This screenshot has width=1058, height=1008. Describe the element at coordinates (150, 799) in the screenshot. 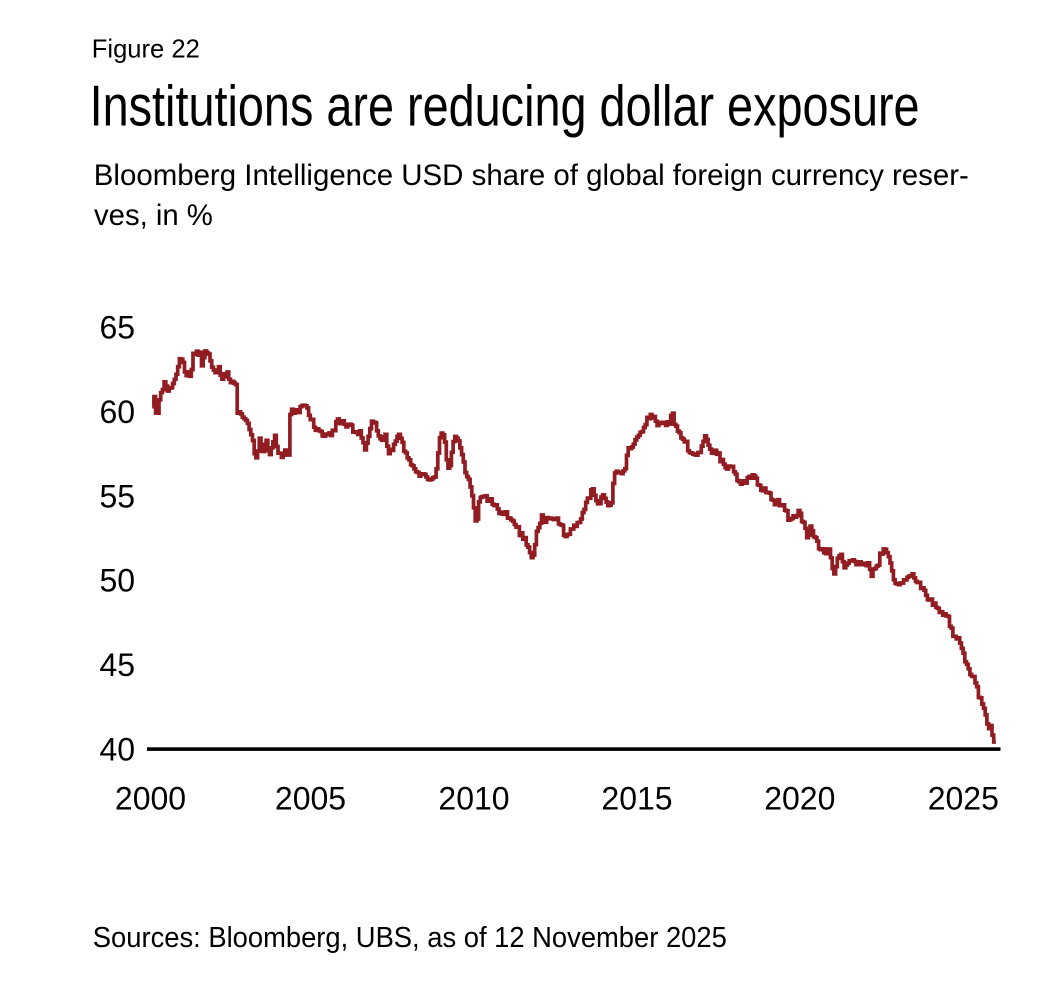

I see `svg-text: 2000` at that location.